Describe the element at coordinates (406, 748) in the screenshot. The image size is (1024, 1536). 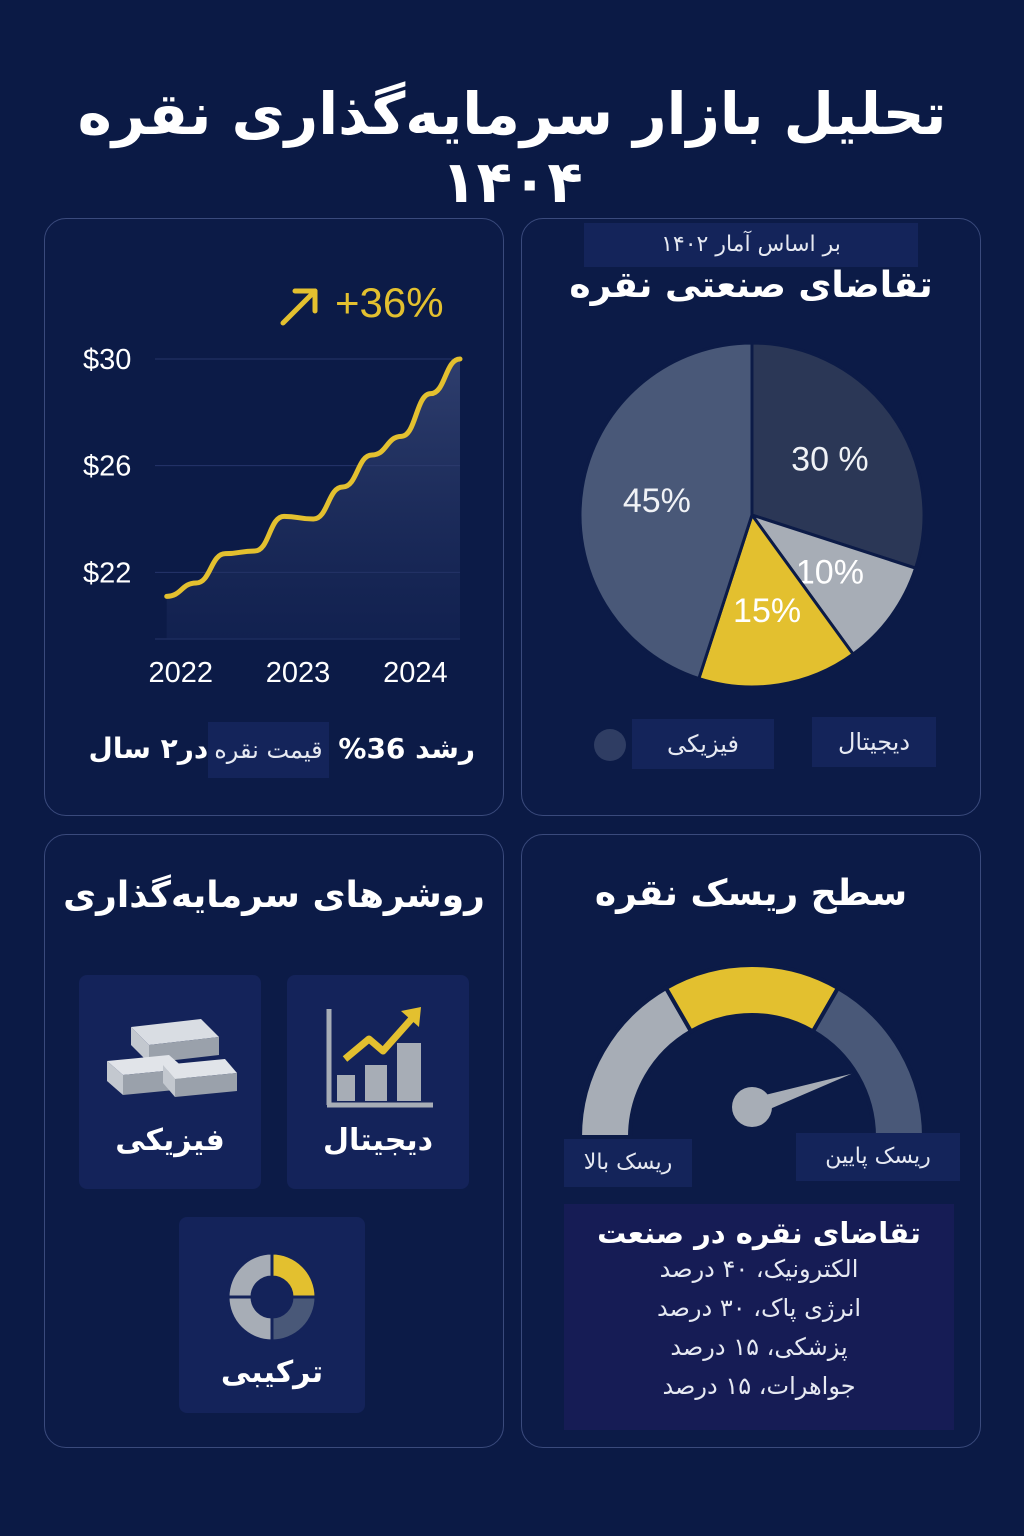
I see `caption-prefix: رشد 36%` at that location.